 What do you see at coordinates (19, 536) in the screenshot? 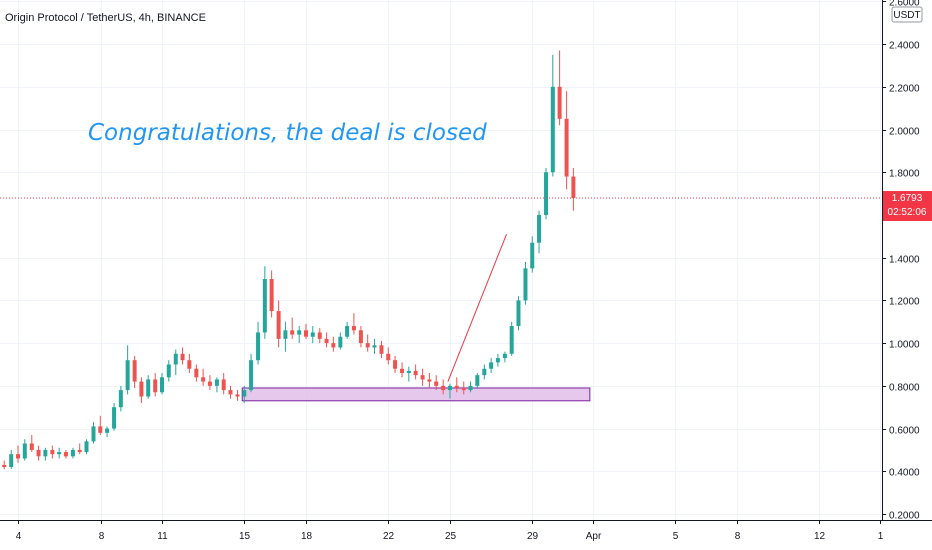
I see `time-tick-label: 4` at bounding box center [19, 536].